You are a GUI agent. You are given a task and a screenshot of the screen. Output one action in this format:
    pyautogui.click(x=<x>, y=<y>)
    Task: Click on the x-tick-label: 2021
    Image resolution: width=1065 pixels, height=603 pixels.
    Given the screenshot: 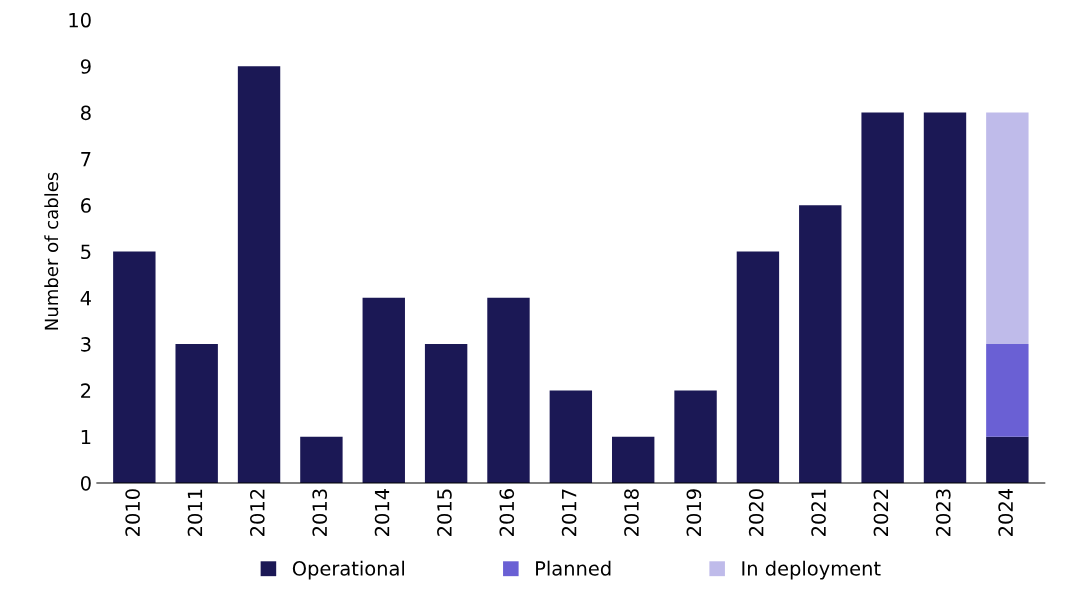 What is the action you would take?
    pyautogui.click(x=818, y=512)
    